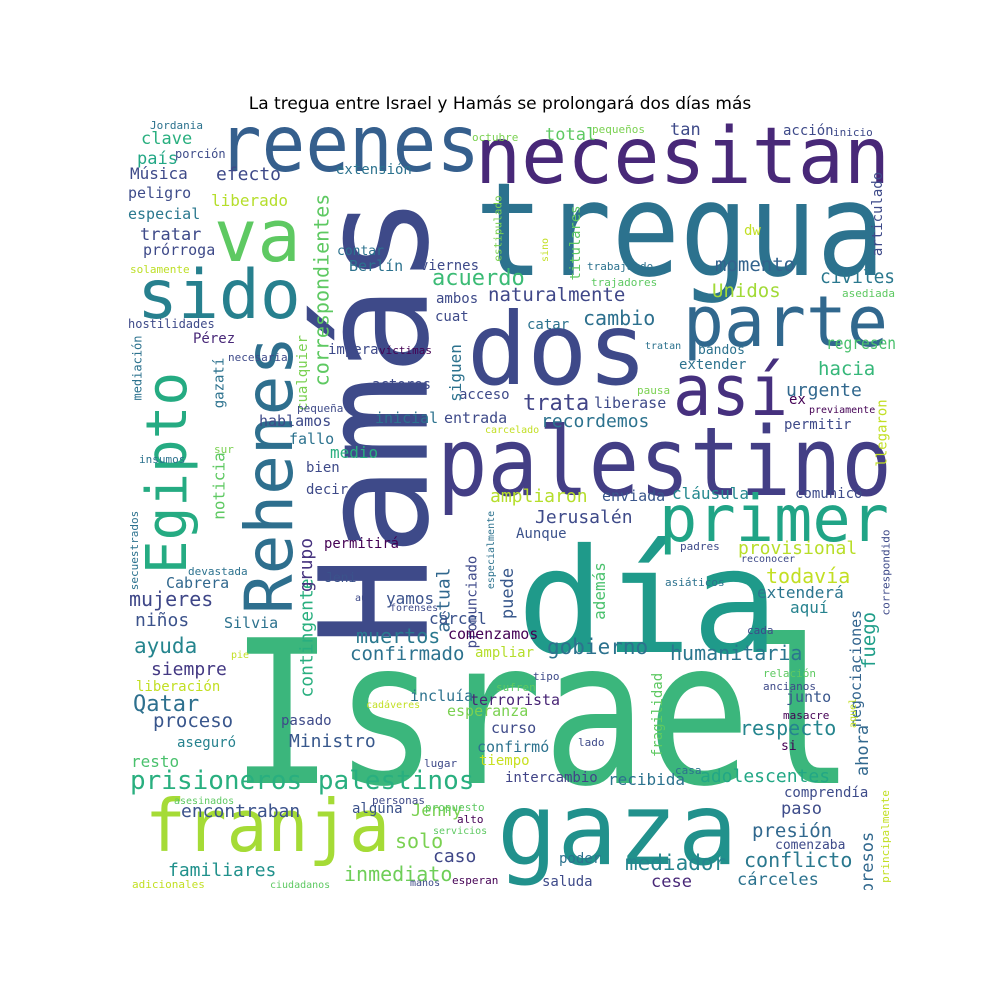 Image resolution: width=1000 pixels, height=1000 pixels. I want to click on word-110: tratar, so click(171, 235).